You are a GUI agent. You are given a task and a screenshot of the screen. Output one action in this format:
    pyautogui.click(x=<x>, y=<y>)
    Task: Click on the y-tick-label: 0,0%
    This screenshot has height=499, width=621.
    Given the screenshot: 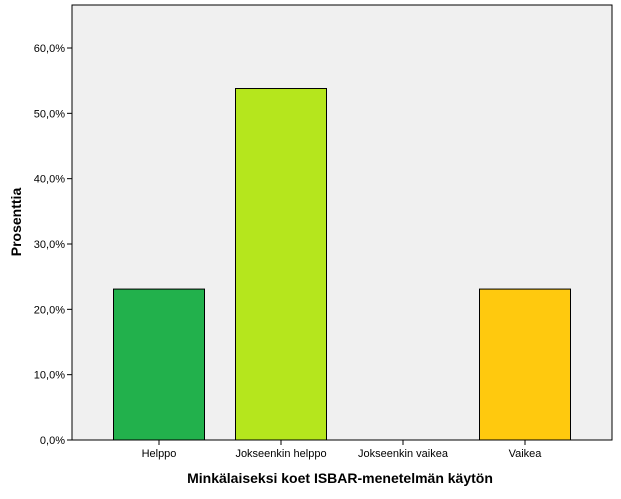 What is the action you would take?
    pyautogui.click(x=52, y=441)
    